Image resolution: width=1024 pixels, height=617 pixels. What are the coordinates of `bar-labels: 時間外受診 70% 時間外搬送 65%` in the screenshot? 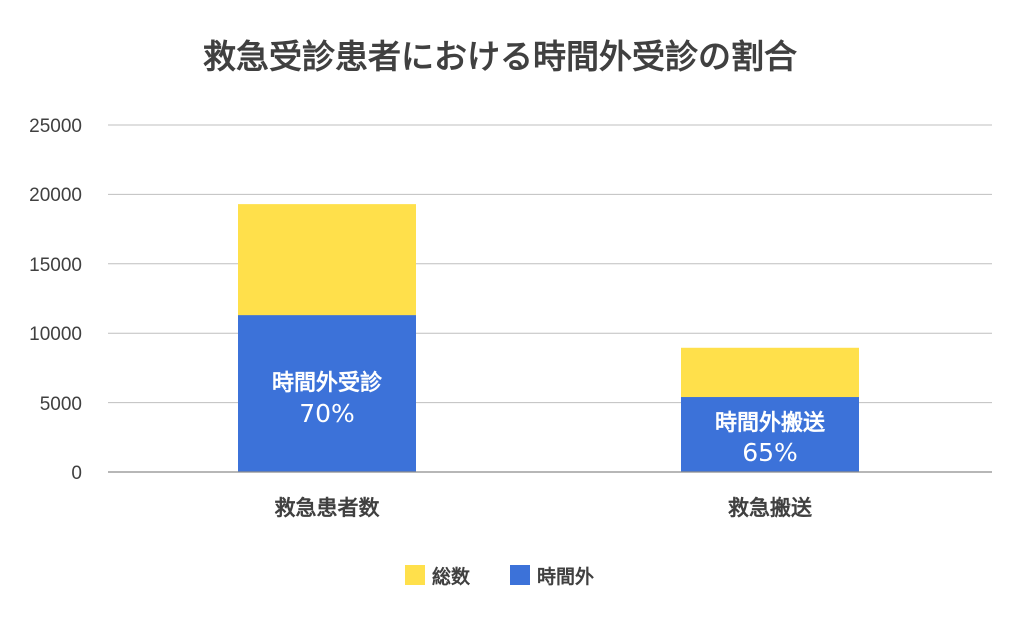 It's located at (548, 418).